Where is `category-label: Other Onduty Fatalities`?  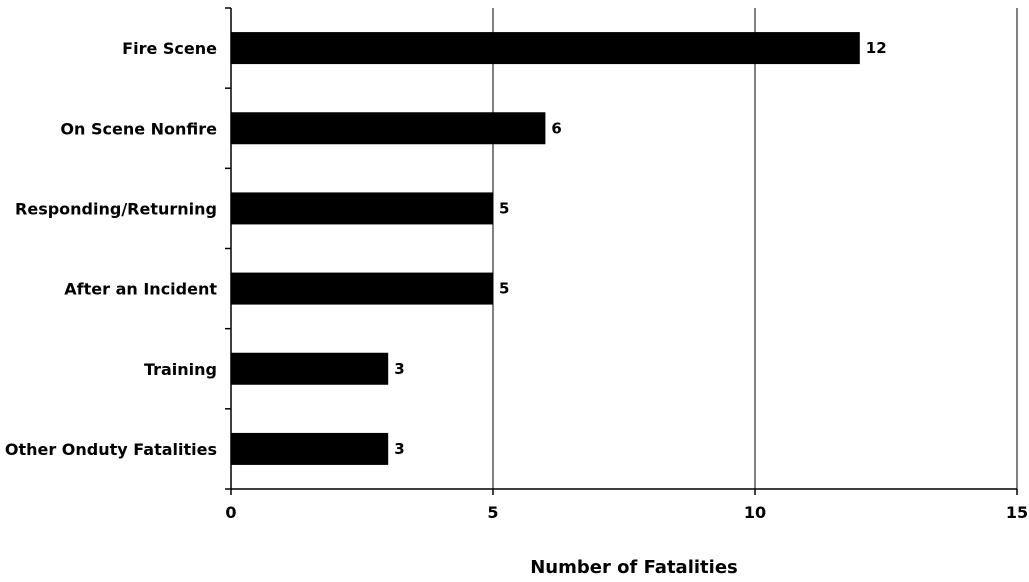
category-label: Other Onduty Fatalities is located at coordinates (111, 449).